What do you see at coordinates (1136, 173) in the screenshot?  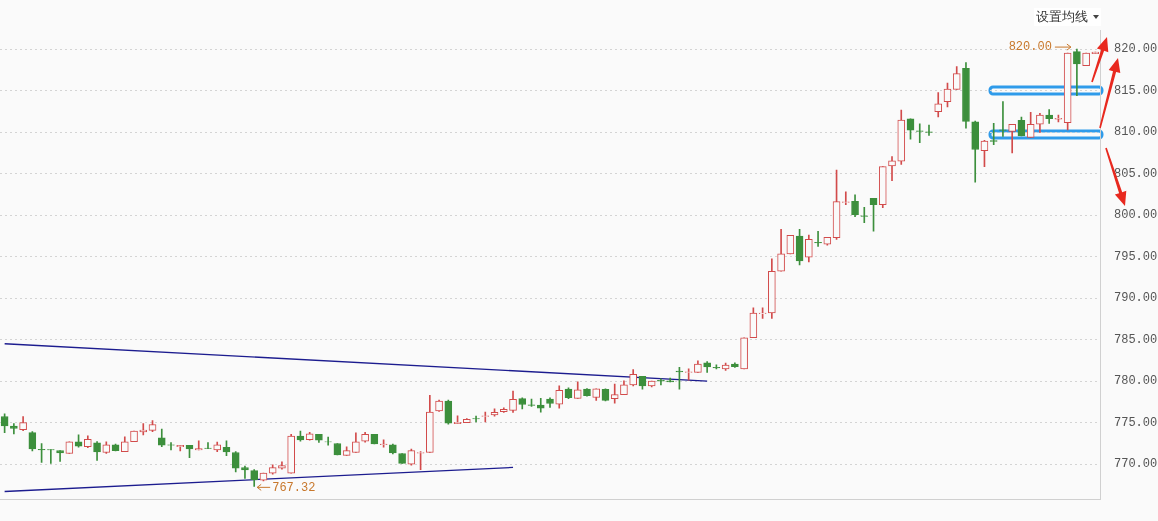 I see `y-tick-label: 805.00` at bounding box center [1136, 173].